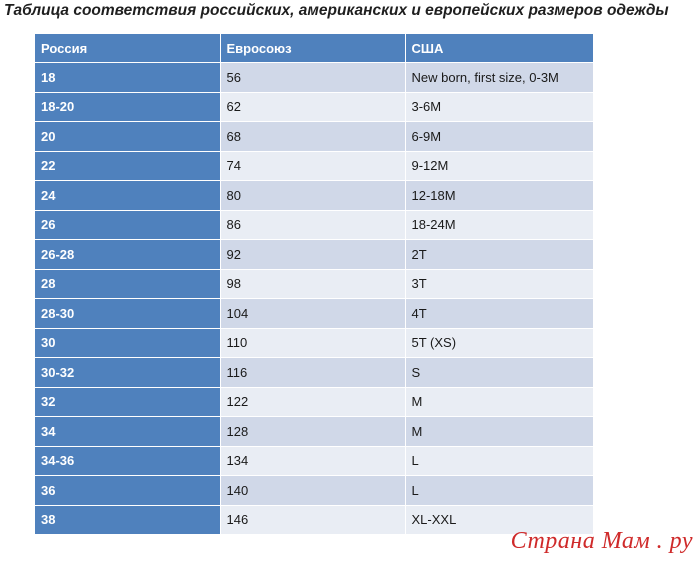 Image resolution: width=699 pixels, height=563 pixels. Describe the element at coordinates (128, 48) in the screenshot. I see `header-russia: Россия` at that location.